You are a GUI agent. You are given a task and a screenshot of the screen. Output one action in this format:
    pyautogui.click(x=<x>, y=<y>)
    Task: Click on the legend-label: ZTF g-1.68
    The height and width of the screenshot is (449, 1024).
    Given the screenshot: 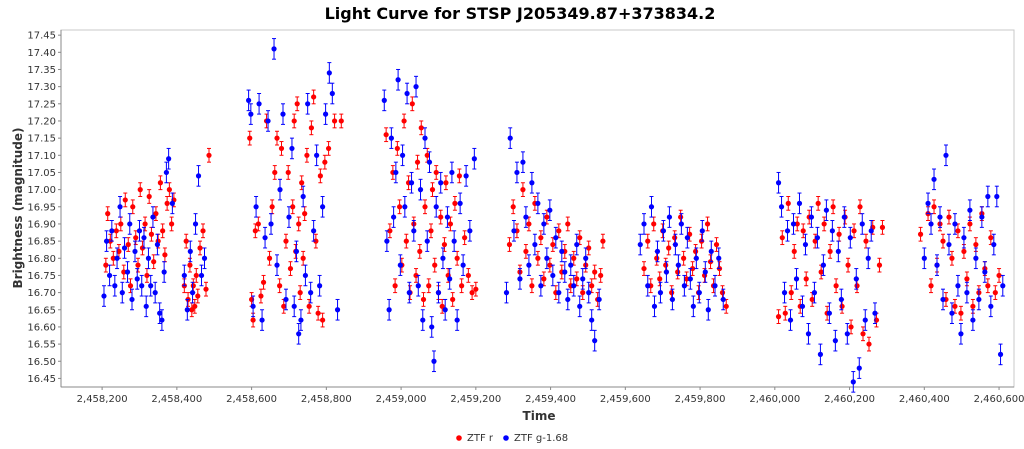 What is the action you would take?
    pyautogui.click(x=541, y=438)
    